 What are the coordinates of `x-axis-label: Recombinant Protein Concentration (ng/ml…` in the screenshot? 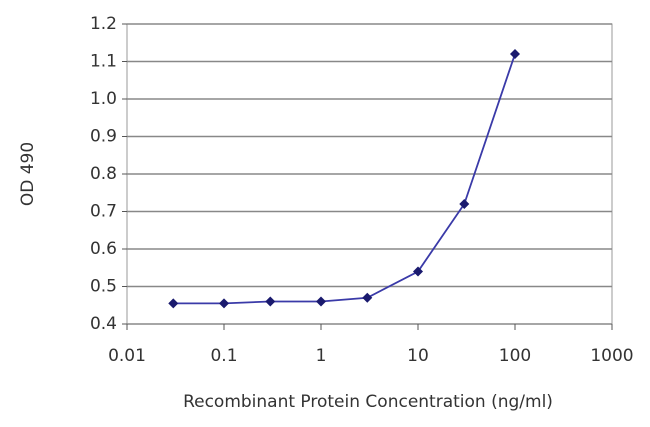 It's located at (368, 402).